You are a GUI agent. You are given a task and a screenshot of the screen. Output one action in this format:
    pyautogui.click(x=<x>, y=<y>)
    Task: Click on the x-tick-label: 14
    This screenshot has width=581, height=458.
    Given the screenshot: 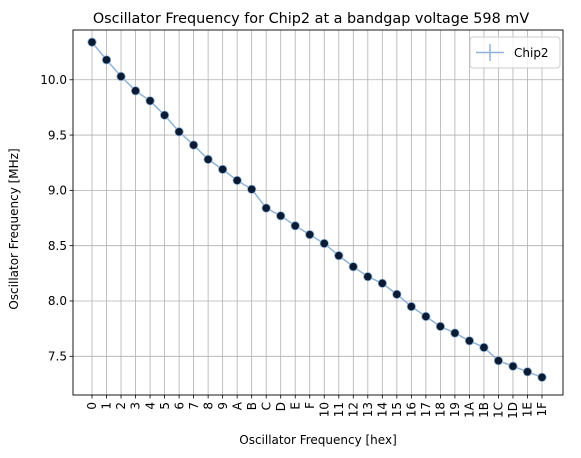 What is the action you would take?
    pyautogui.click(x=383, y=409)
    